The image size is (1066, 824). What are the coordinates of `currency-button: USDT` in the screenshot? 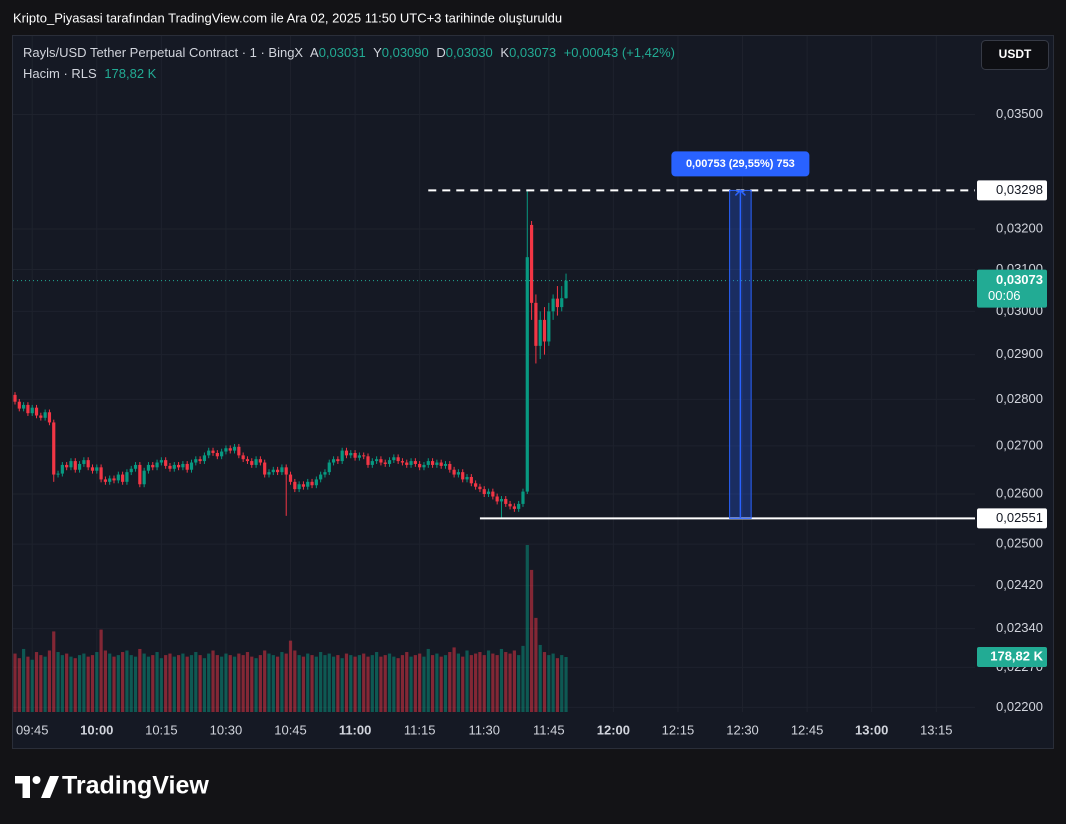 It's located at (1015, 55).